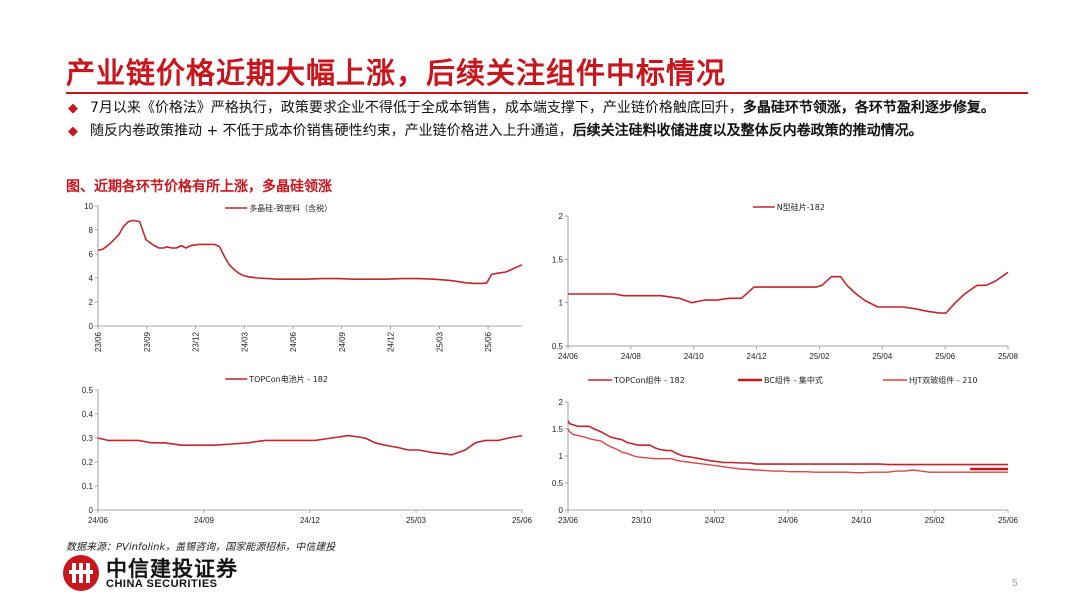  I want to click on legend-label: TOPCon组件 - 182, so click(649, 380).